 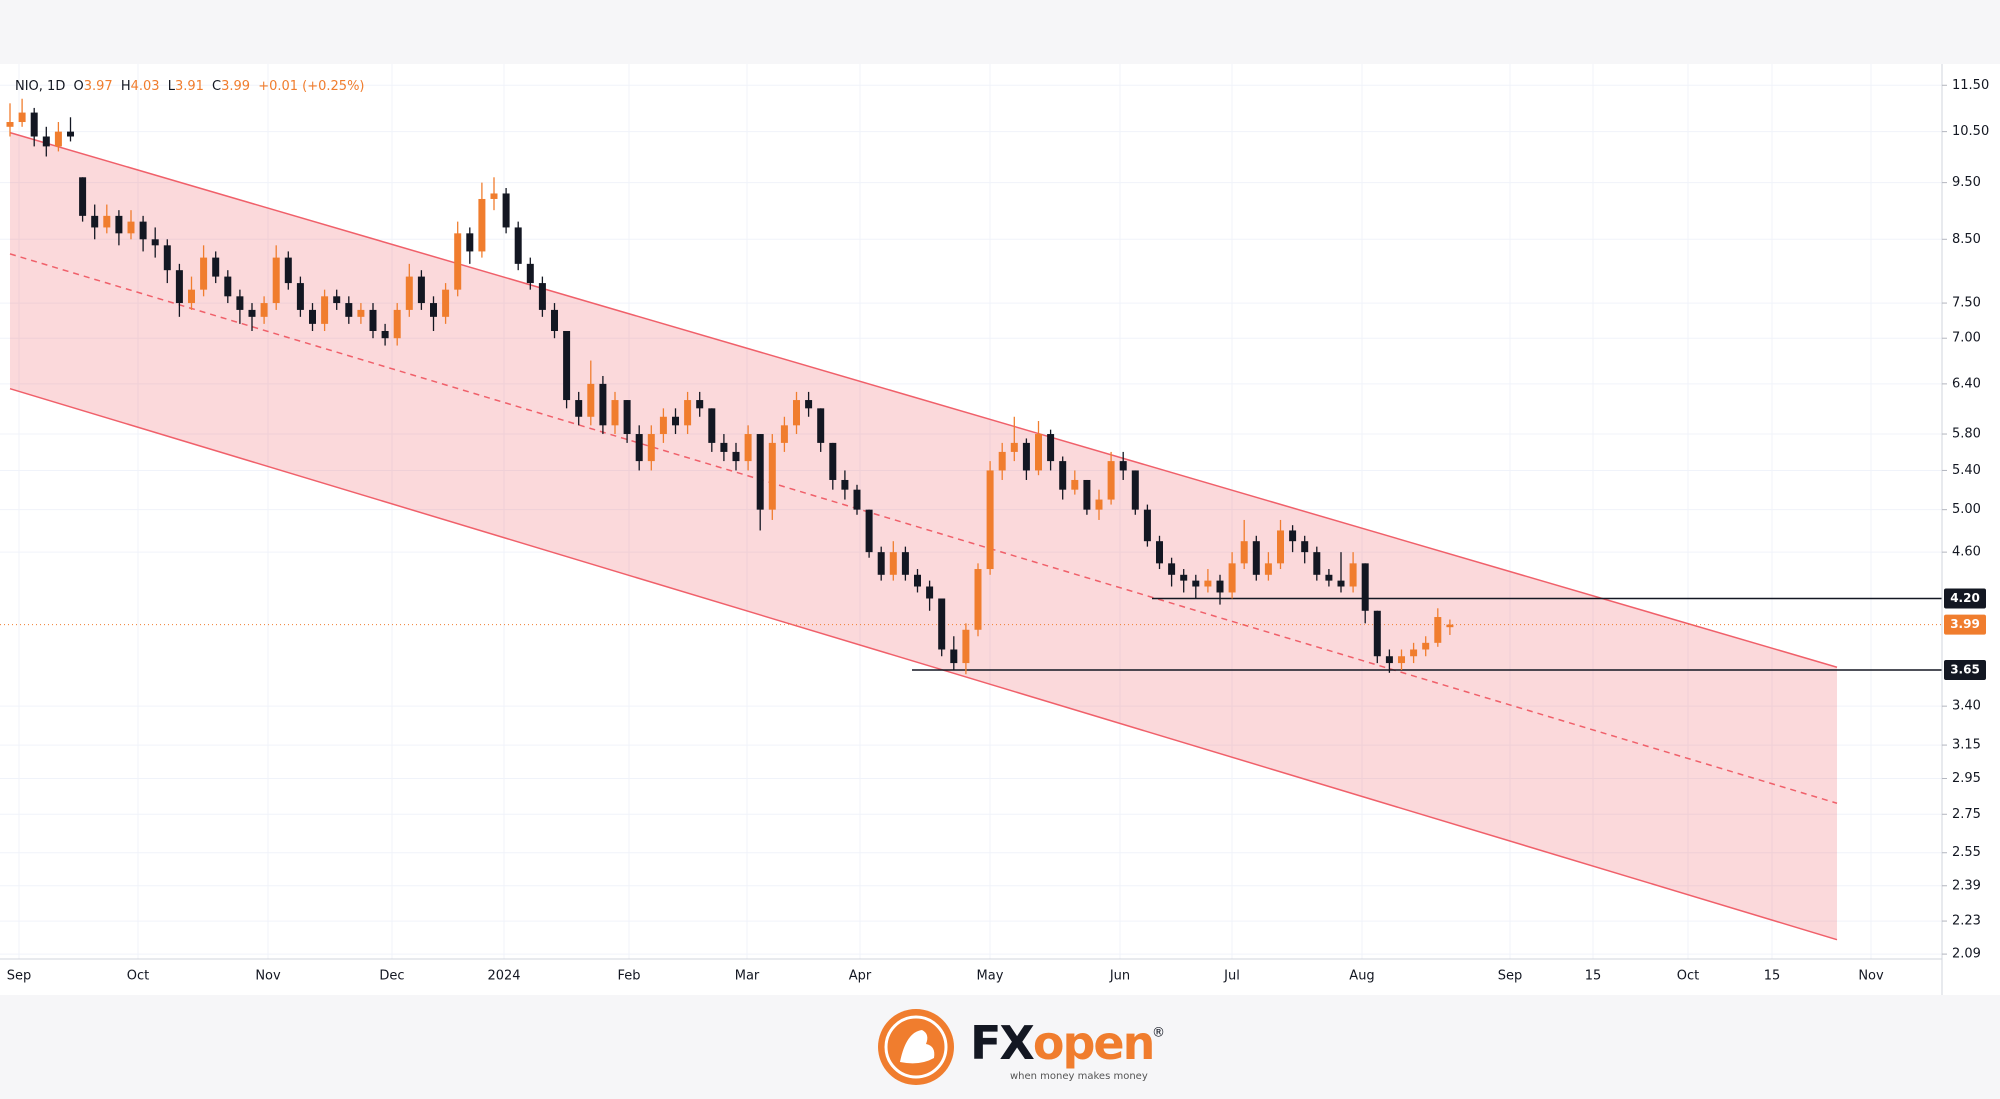 I want to click on registered: ®, so click(x=1158, y=1033).